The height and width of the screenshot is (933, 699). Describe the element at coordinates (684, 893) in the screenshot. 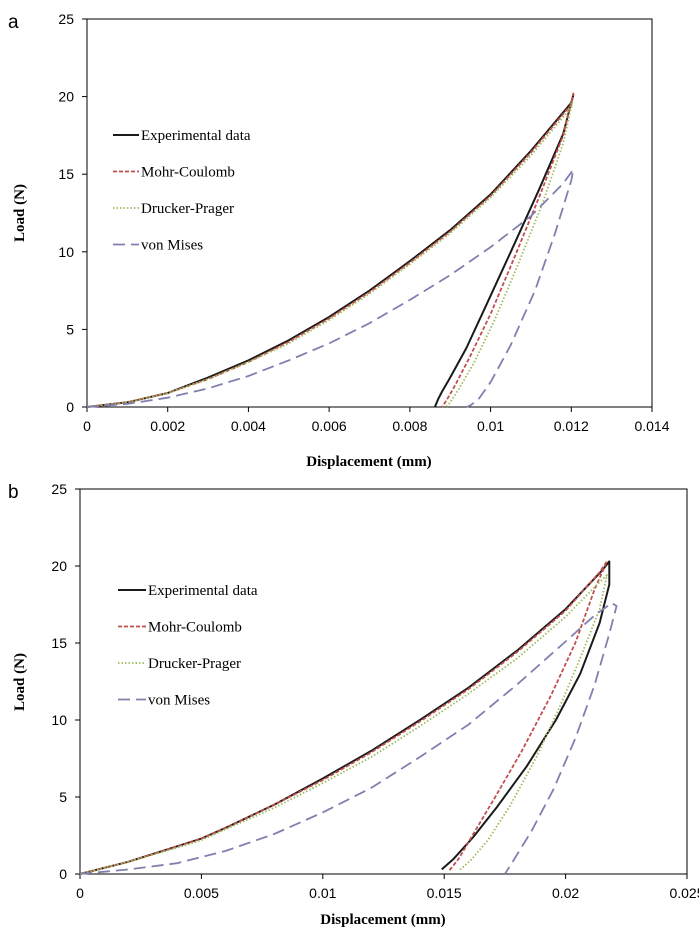

I see `x-tick-label: 0.025` at that location.